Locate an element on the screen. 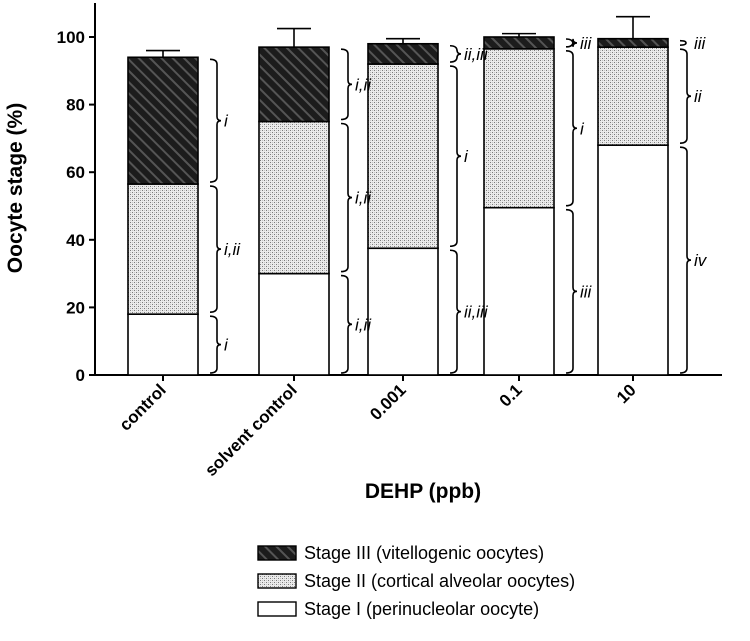  legend-label: Stage II (cortical alveolar oocytes) is located at coordinates (439, 581).